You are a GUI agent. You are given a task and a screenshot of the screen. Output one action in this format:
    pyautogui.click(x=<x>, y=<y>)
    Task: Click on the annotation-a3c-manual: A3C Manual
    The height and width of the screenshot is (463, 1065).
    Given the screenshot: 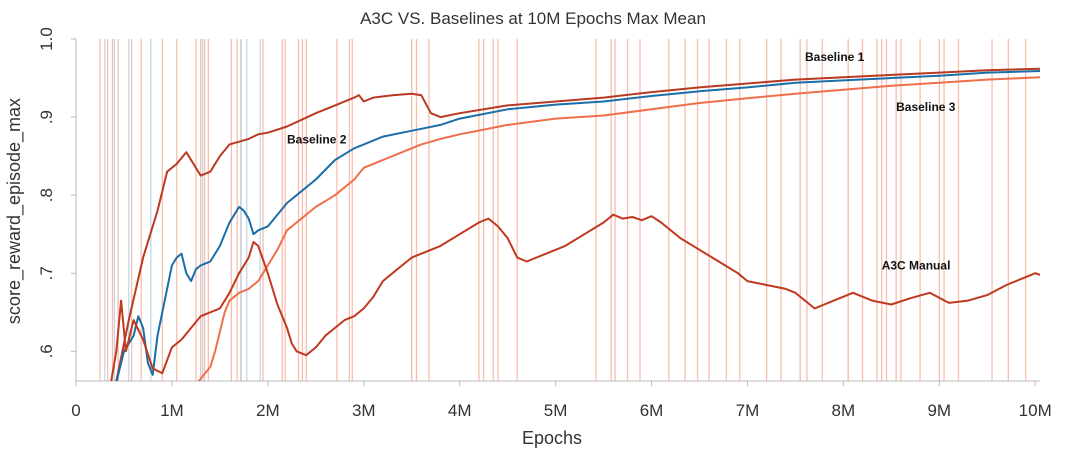 What is the action you would take?
    pyautogui.click(x=916, y=265)
    